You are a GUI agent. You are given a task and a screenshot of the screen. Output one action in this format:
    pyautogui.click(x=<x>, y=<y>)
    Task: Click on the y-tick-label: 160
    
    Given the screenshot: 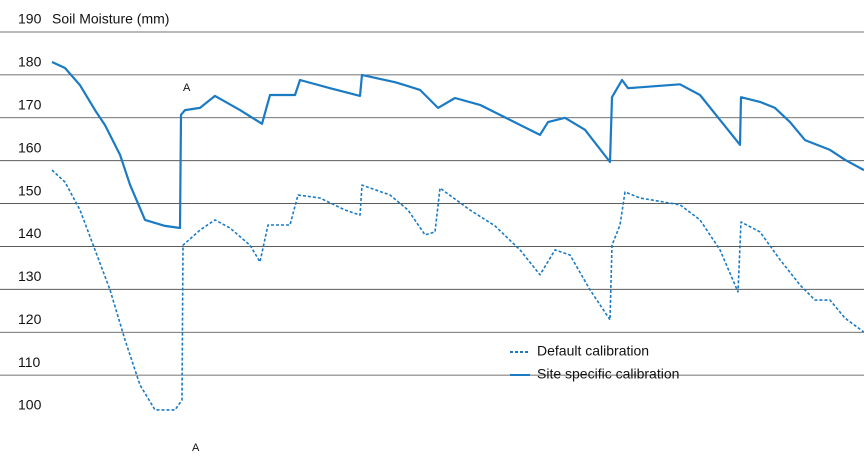 What is the action you would take?
    pyautogui.click(x=30, y=147)
    